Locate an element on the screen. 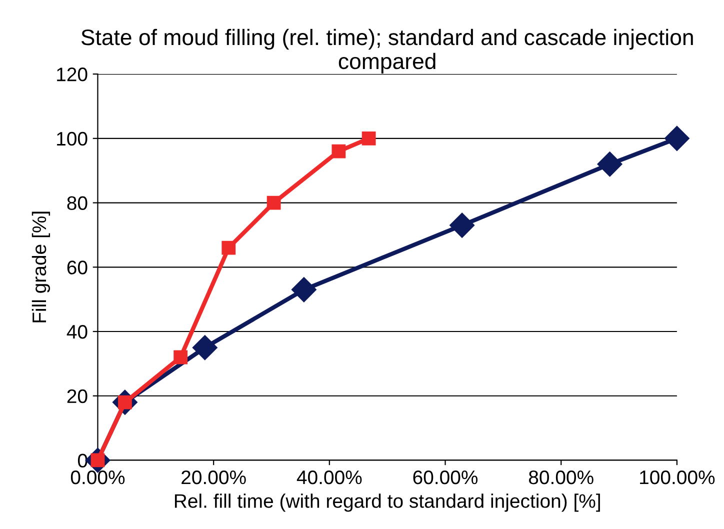 Image resolution: width=724 pixels, height=529 pixels. y-tick-label: 40 is located at coordinates (77, 331).